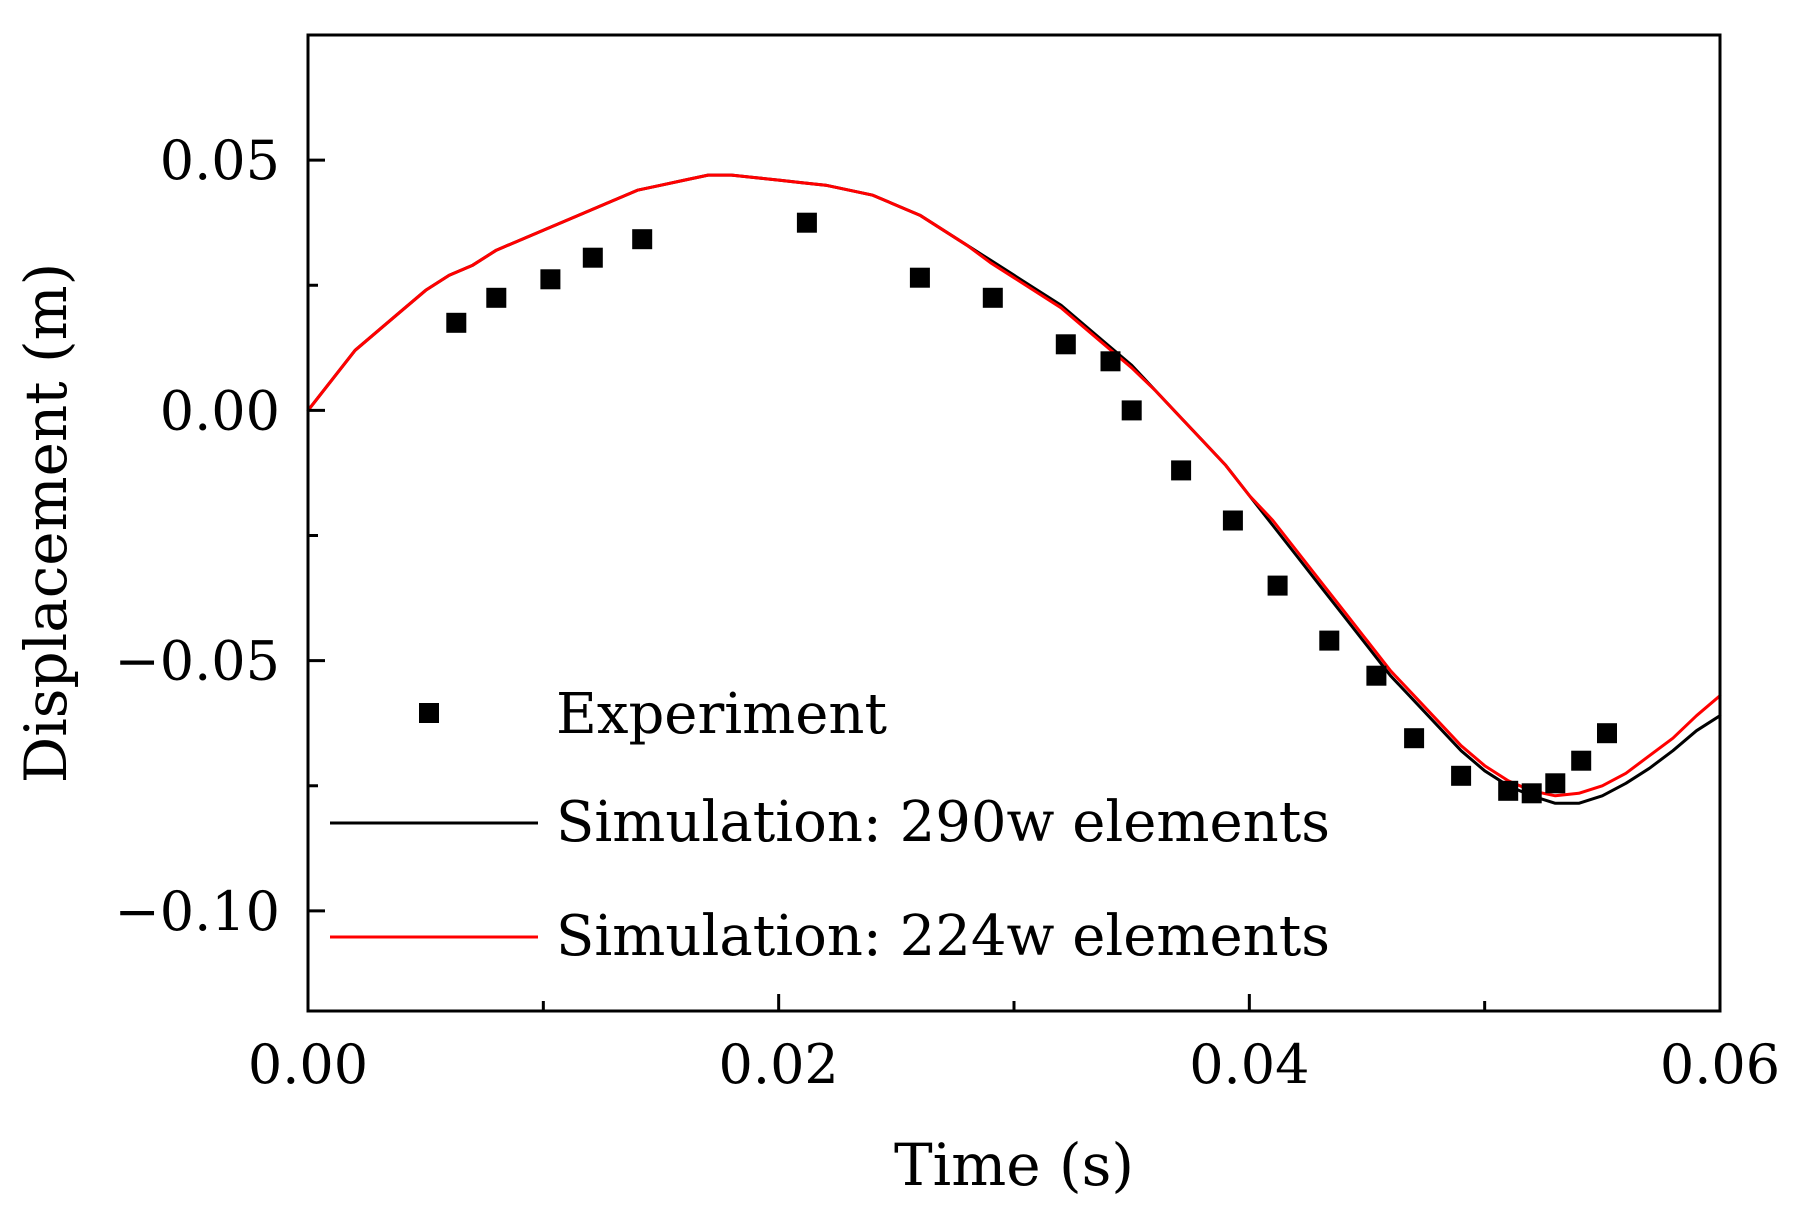 The height and width of the screenshot is (1210, 1793). I want to click on legend-experiment-marker, so click(429, 713).